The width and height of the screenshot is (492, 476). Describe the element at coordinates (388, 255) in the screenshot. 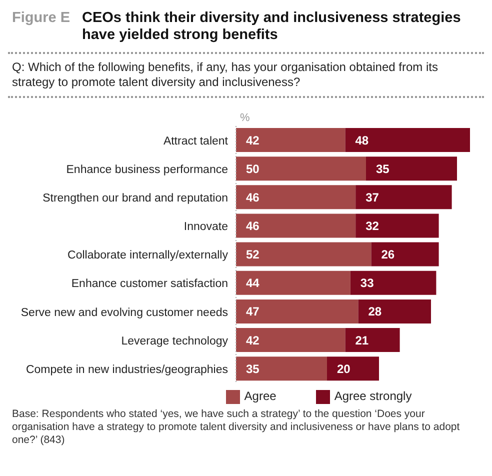

I see `data-label: 26` at that location.